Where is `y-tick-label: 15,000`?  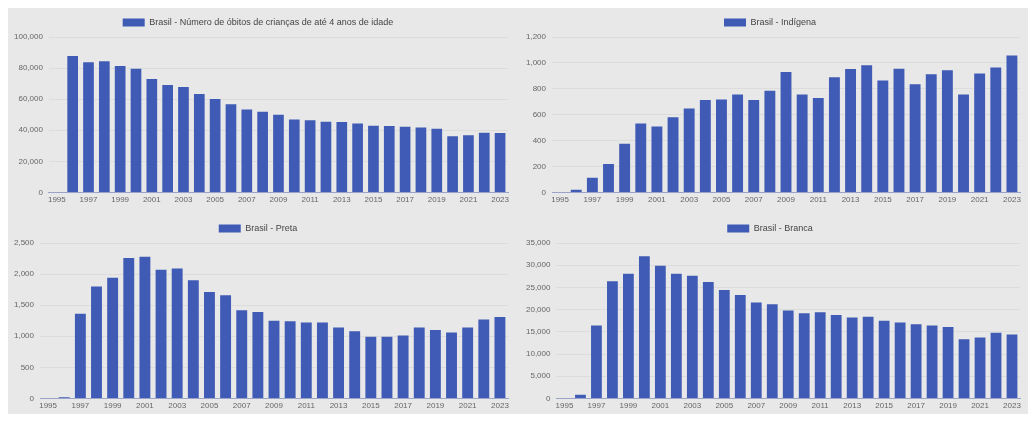 y-tick-label: 15,000 is located at coordinates (539, 331).